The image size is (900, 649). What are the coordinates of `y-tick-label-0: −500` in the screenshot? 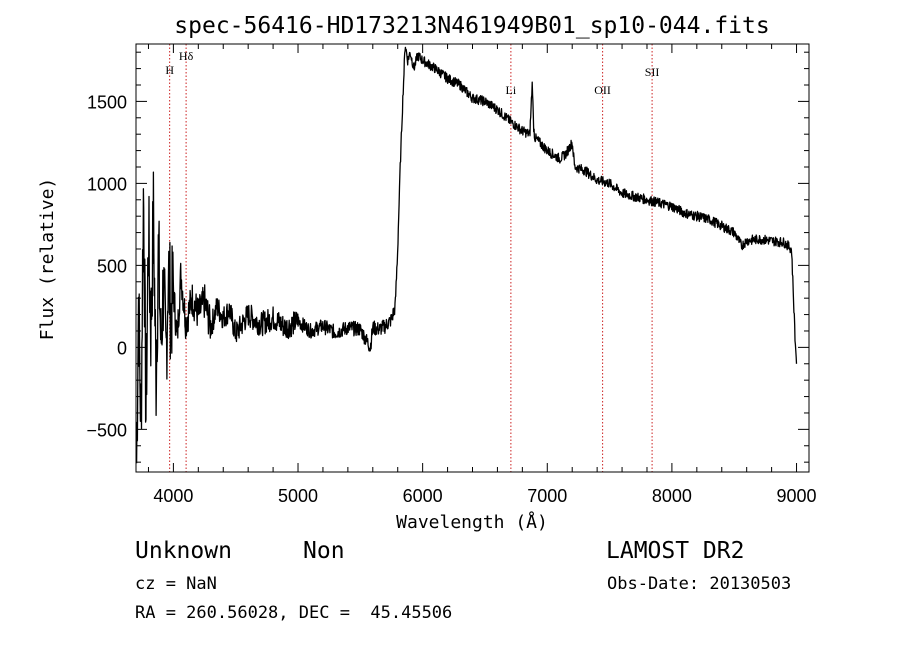 It's located at (106, 430).